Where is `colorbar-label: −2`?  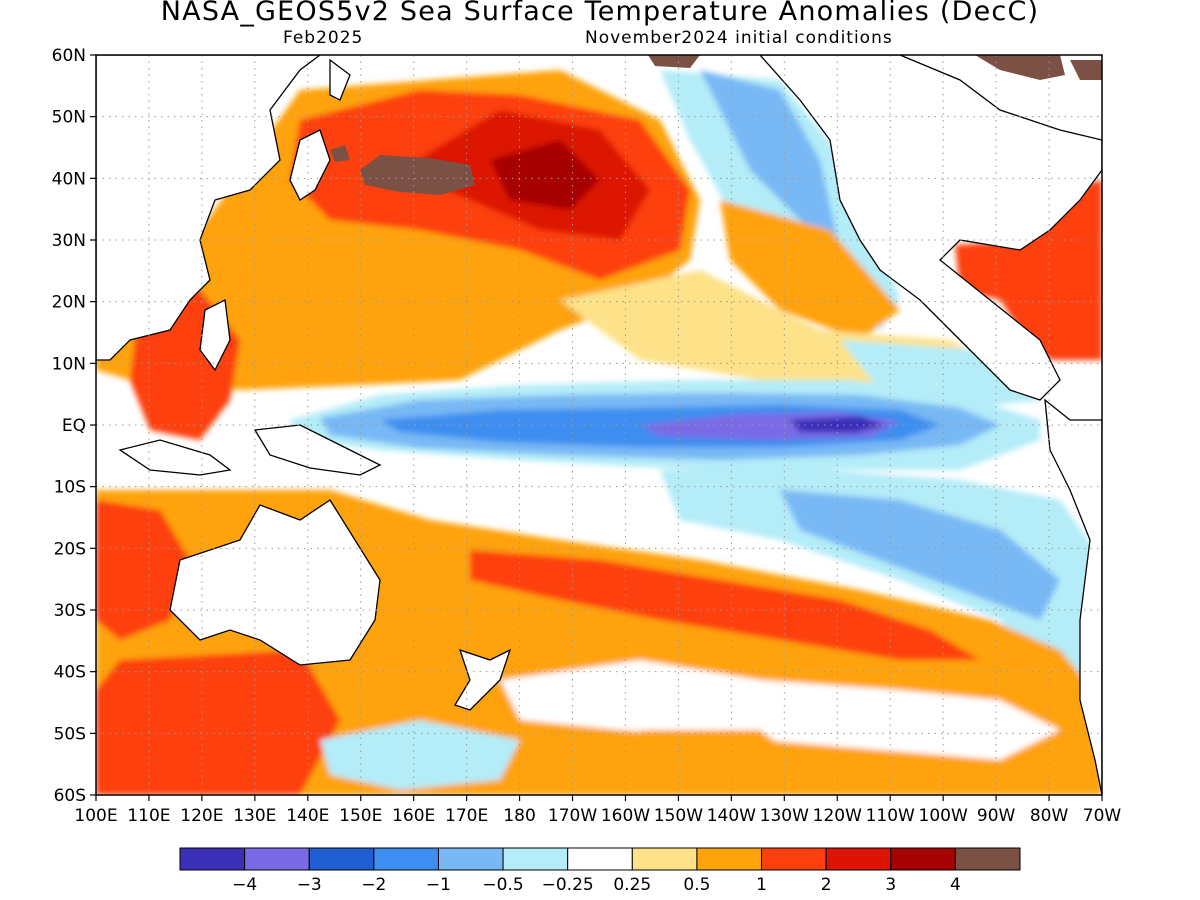
colorbar-label: −2 is located at coordinates (373, 885).